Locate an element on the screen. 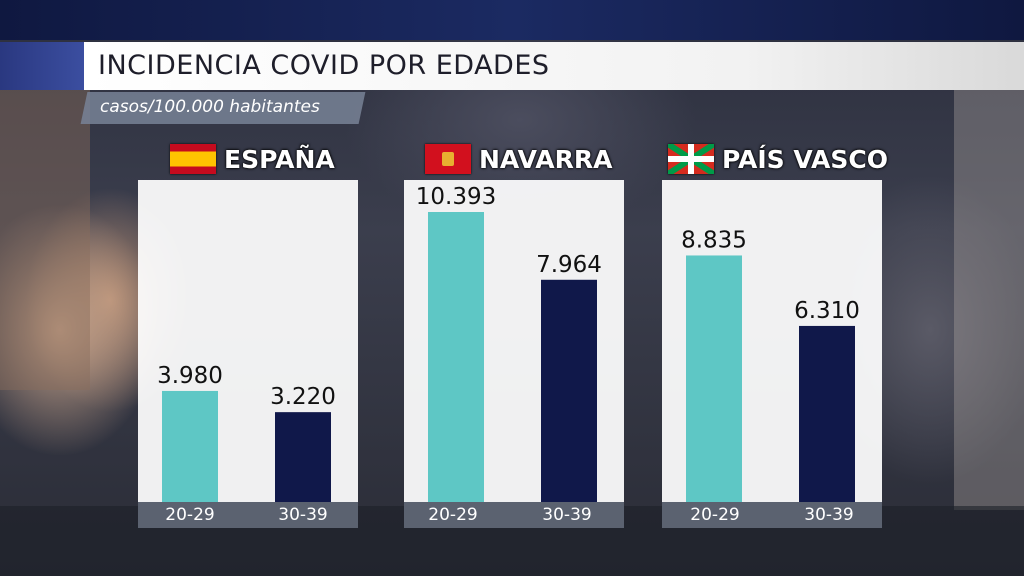 The image size is (1024, 576). chart-subtitle: casos/100.000 habitantes is located at coordinates (210, 107).